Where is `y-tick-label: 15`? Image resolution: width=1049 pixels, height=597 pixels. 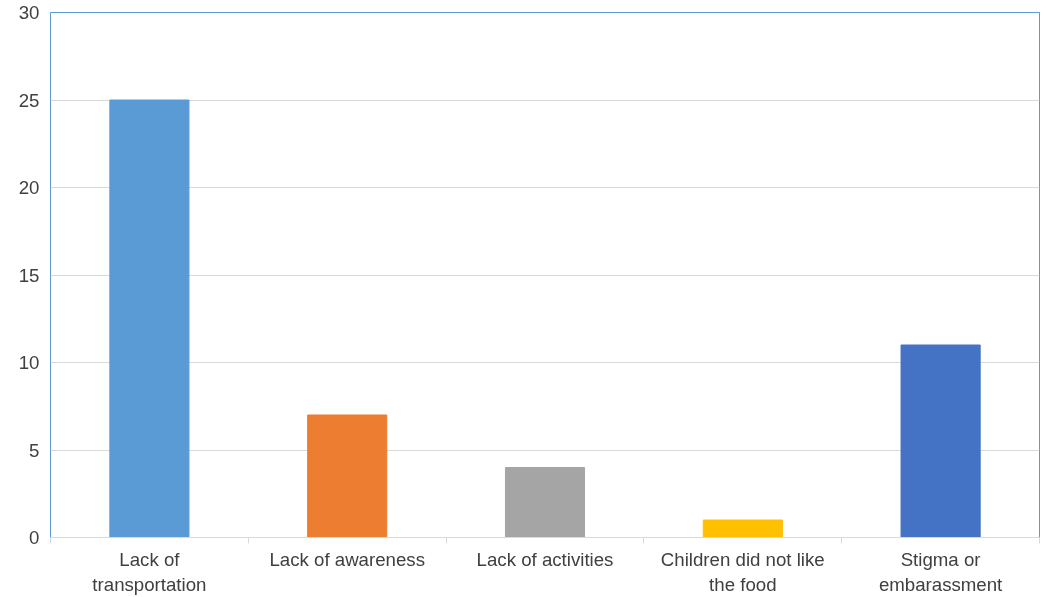
y-tick-label: 15 is located at coordinates (29, 275).